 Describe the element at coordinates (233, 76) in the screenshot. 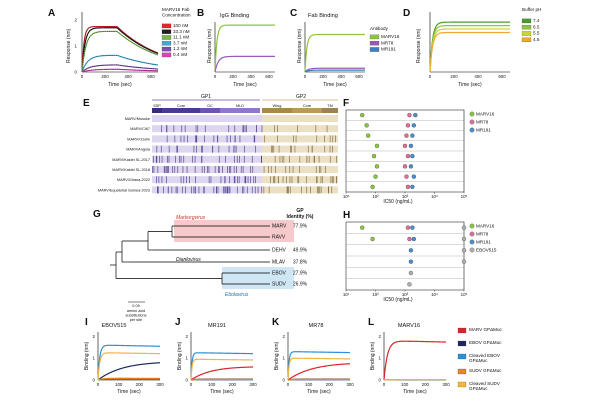

I see `panel-b-xtick-1: 200` at that location.